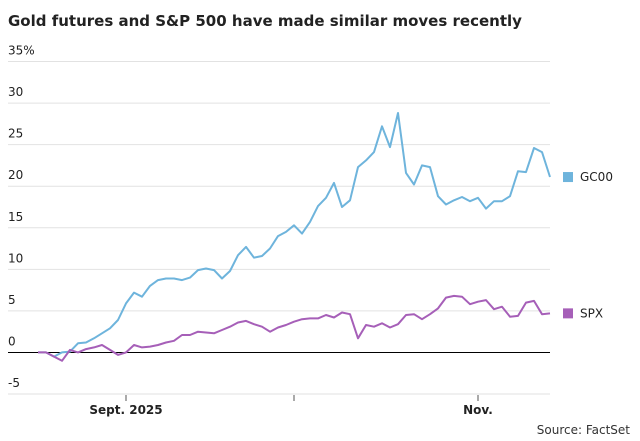 The image size is (640, 441). What do you see at coordinates (15, 134) in the screenshot?
I see `y-tick-label: 25` at bounding box center [15, 134].